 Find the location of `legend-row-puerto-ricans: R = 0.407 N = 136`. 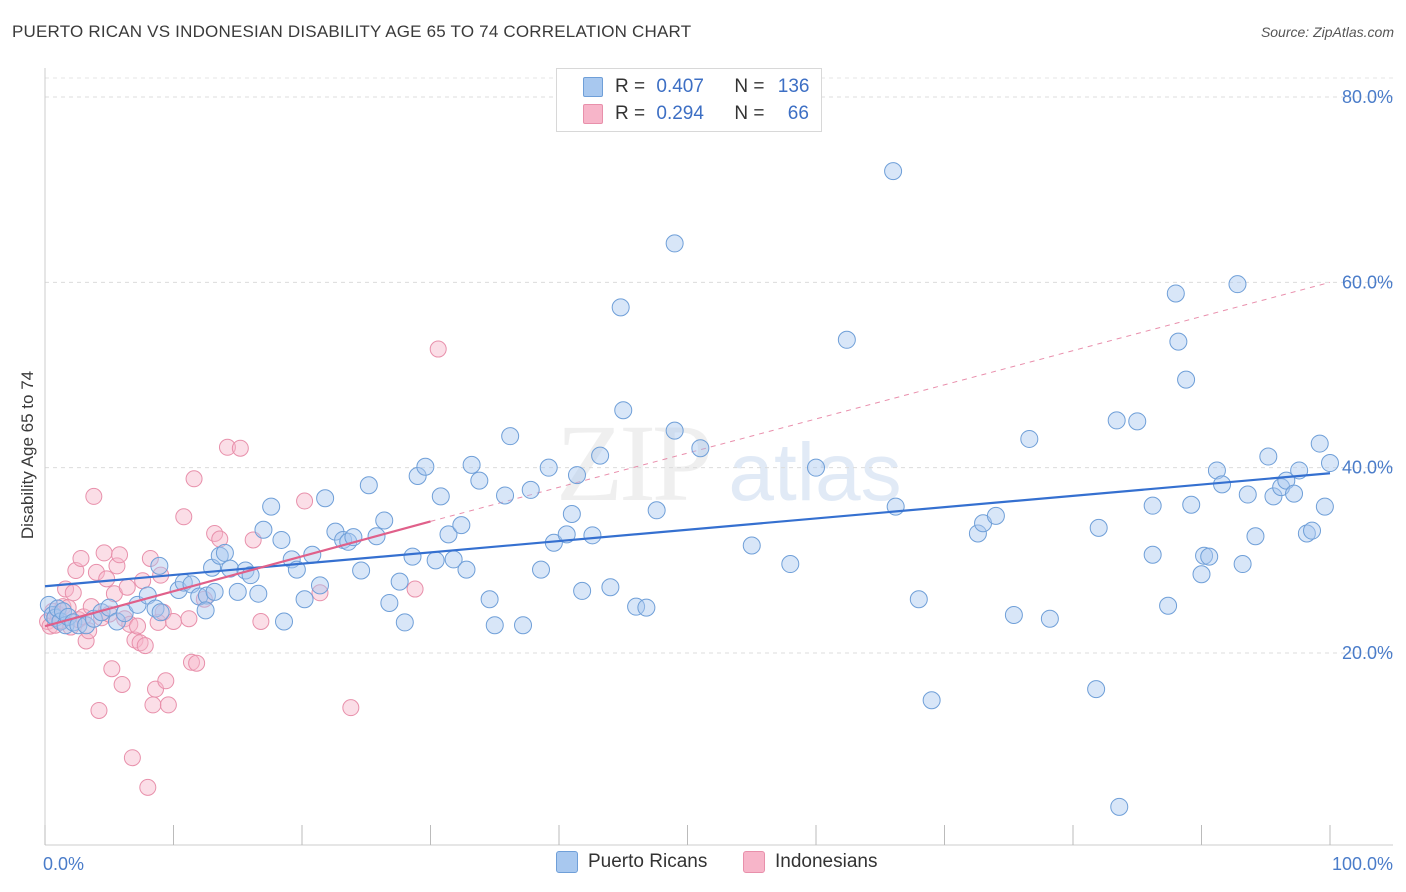

legend-row-puerto-ricans: R = 0.407 N = 136 is located at coordinates (696, 87).